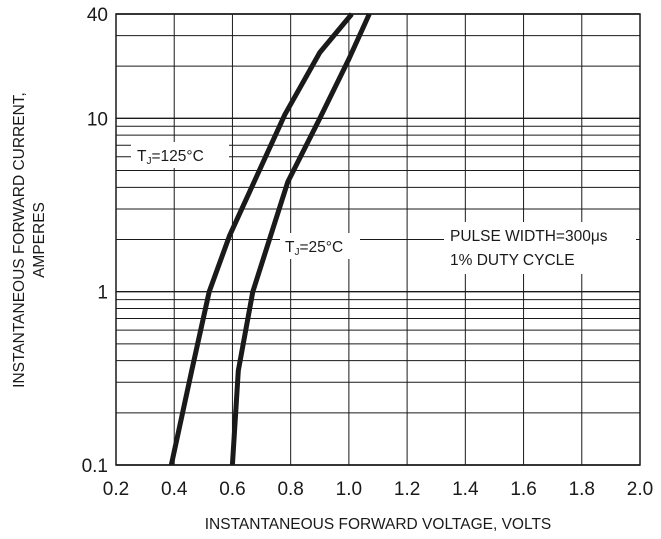  What do you see at coordinates (529, 236) in the screenshot?
I see `annotation-line-1: PULSE WIDTH=300μs` at bounding box center [529, 236].